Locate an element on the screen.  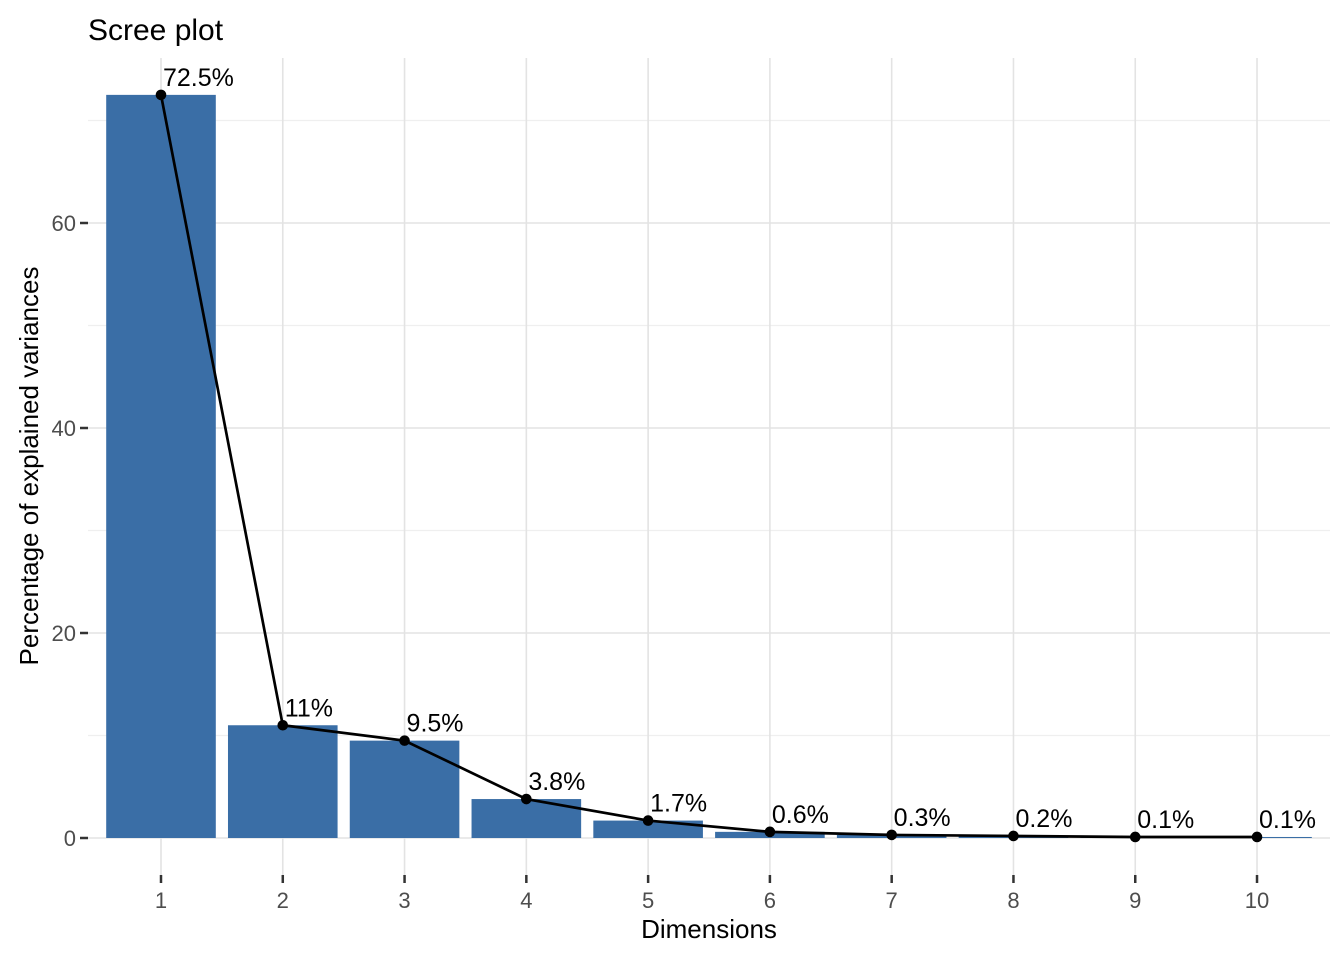
x-tick-label-6: 6 is located at coordinates (770, 900).